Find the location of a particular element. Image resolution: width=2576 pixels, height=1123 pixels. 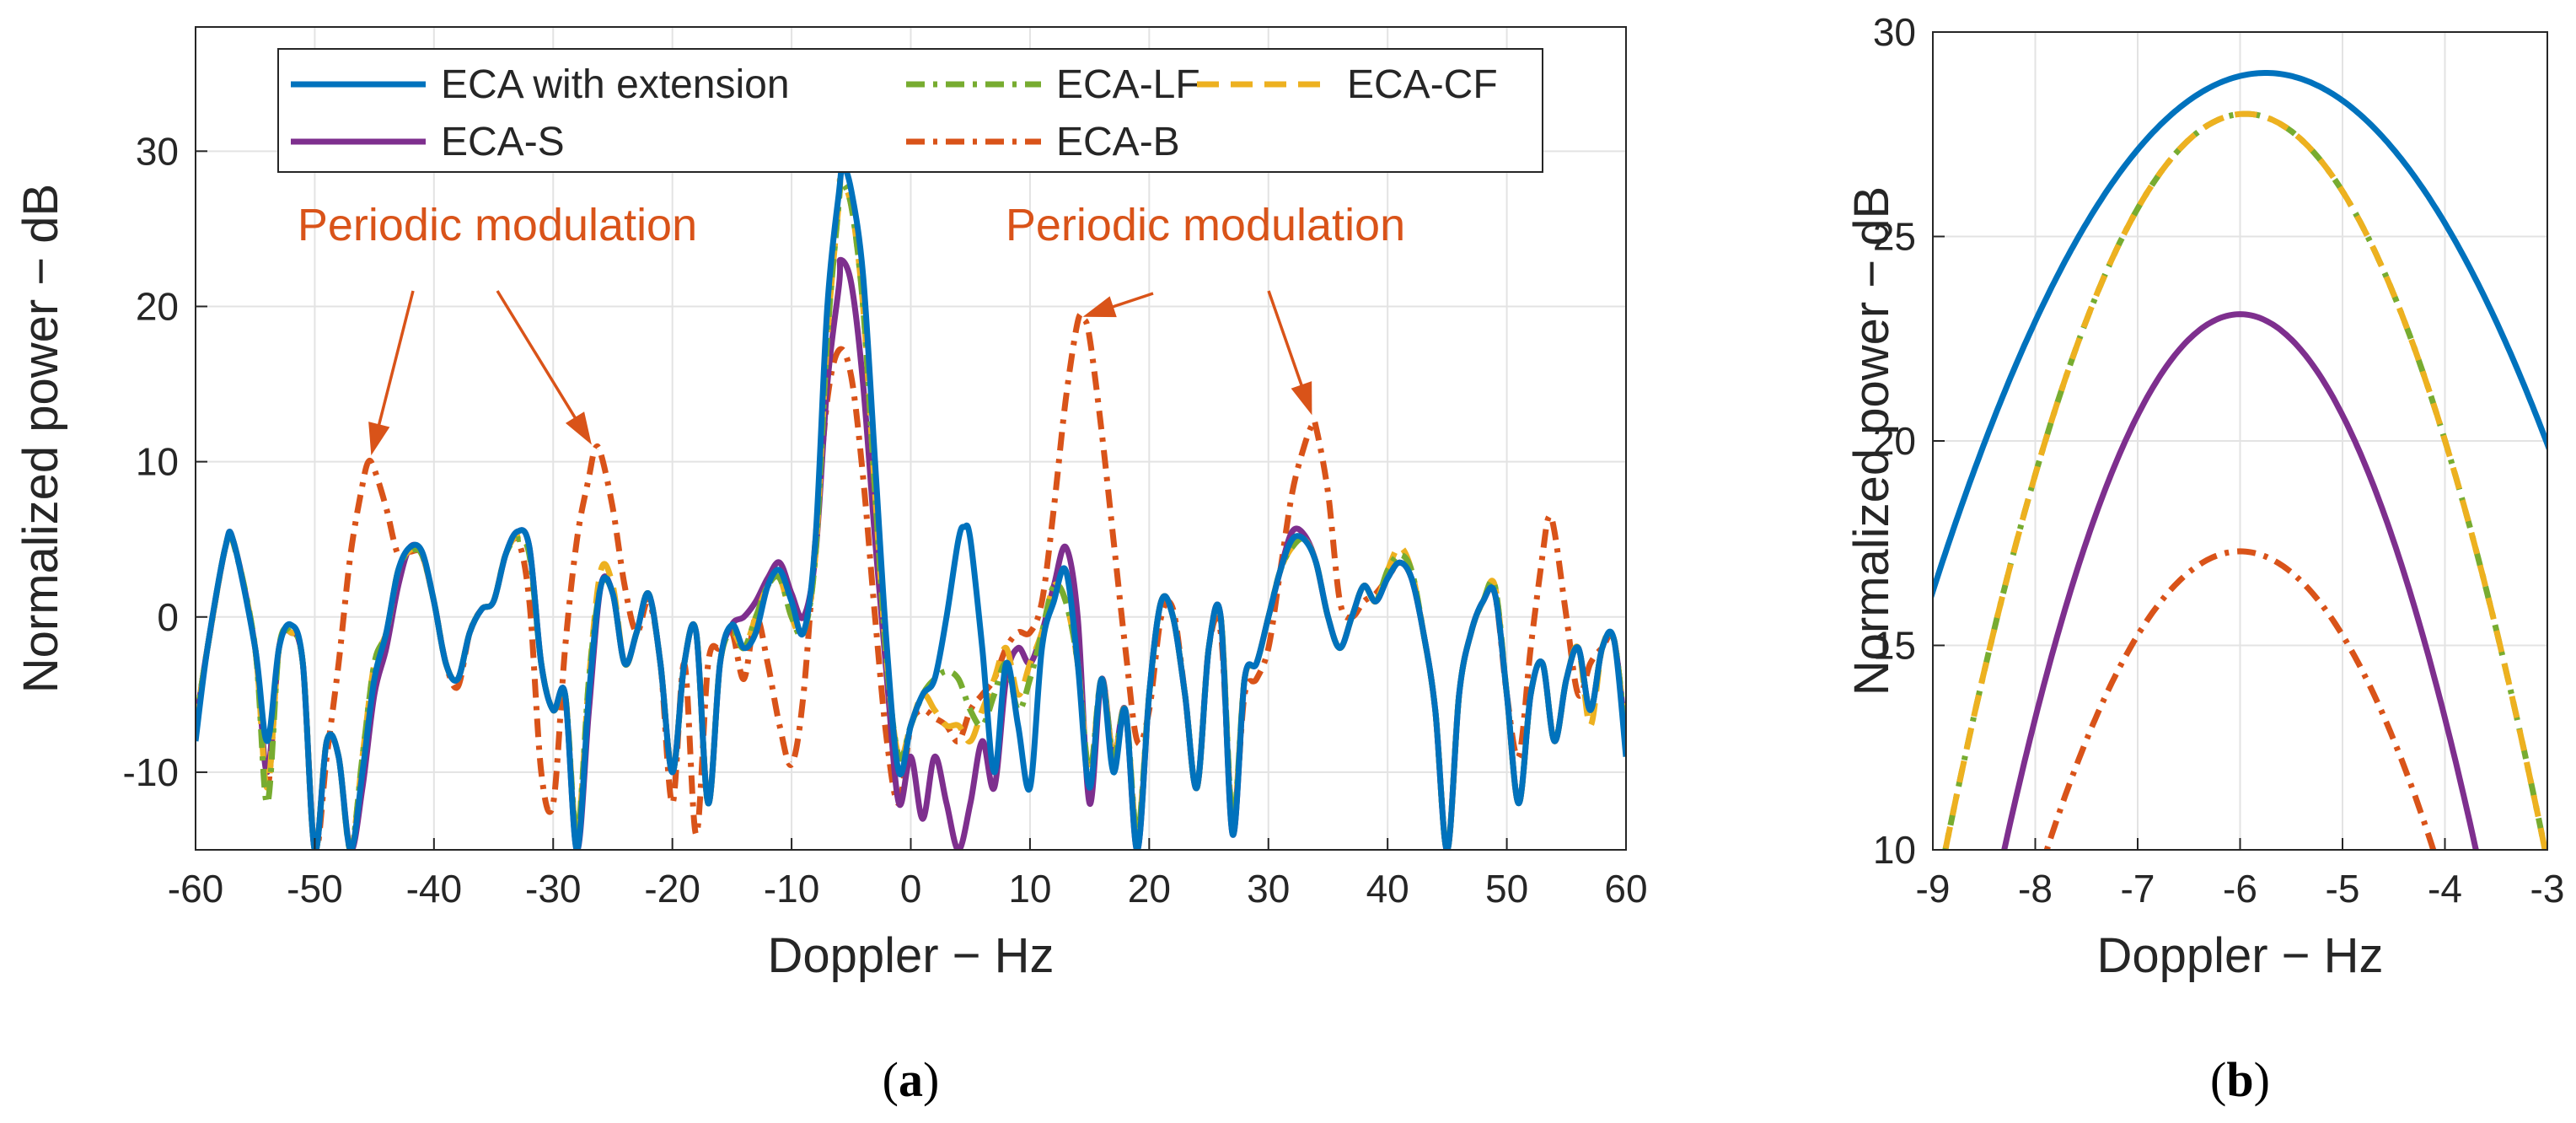

panel-b-xlabel: Doppler − Hz is located at coordinates (2239, 956).